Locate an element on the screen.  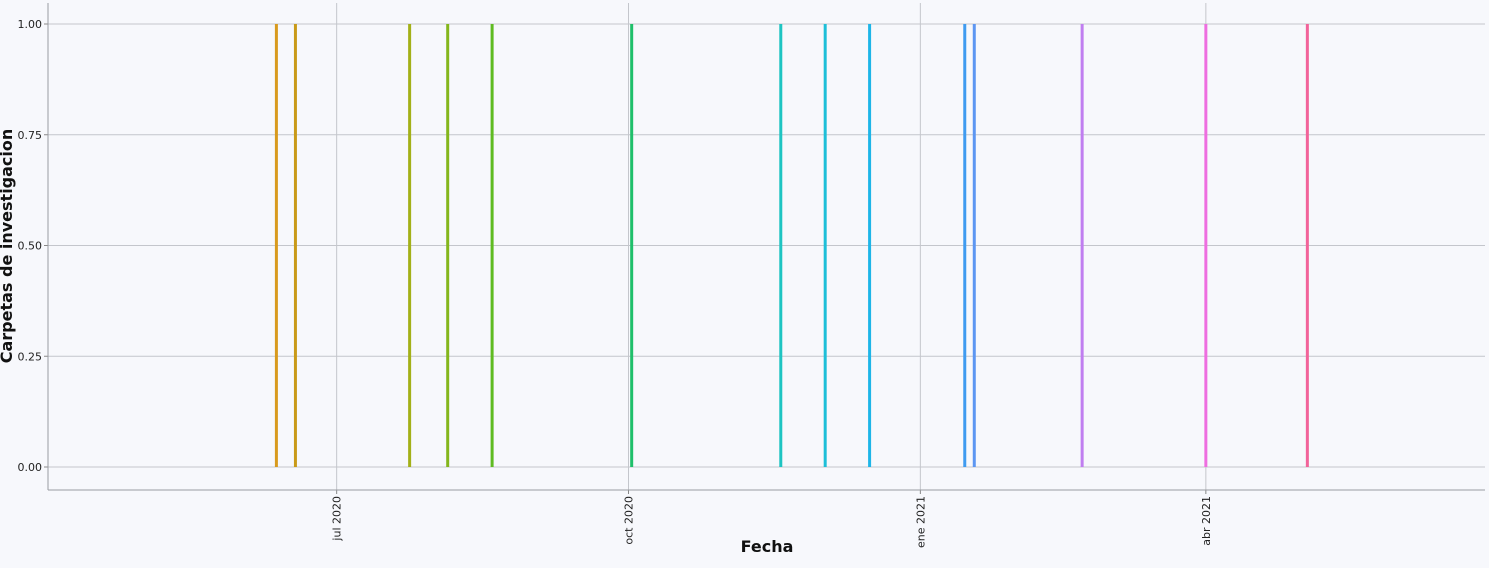
y-tick-label: 0.25 is located at coordinates (30, 356).